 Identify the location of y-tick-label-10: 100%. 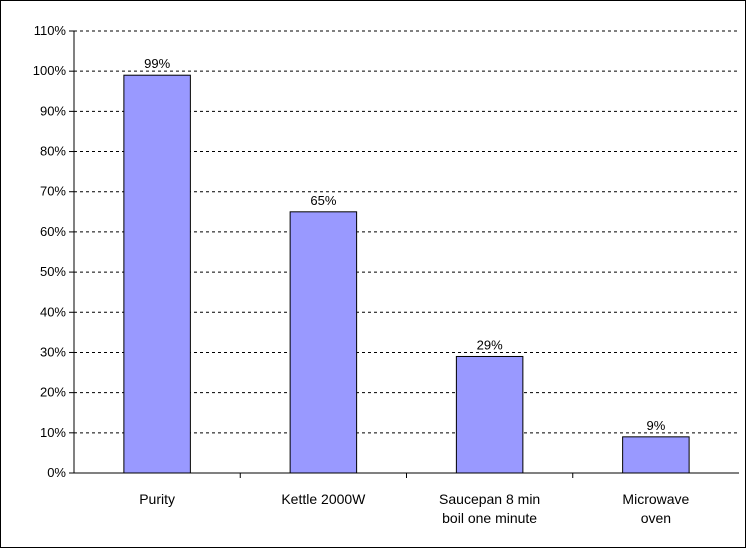
(50, 70).